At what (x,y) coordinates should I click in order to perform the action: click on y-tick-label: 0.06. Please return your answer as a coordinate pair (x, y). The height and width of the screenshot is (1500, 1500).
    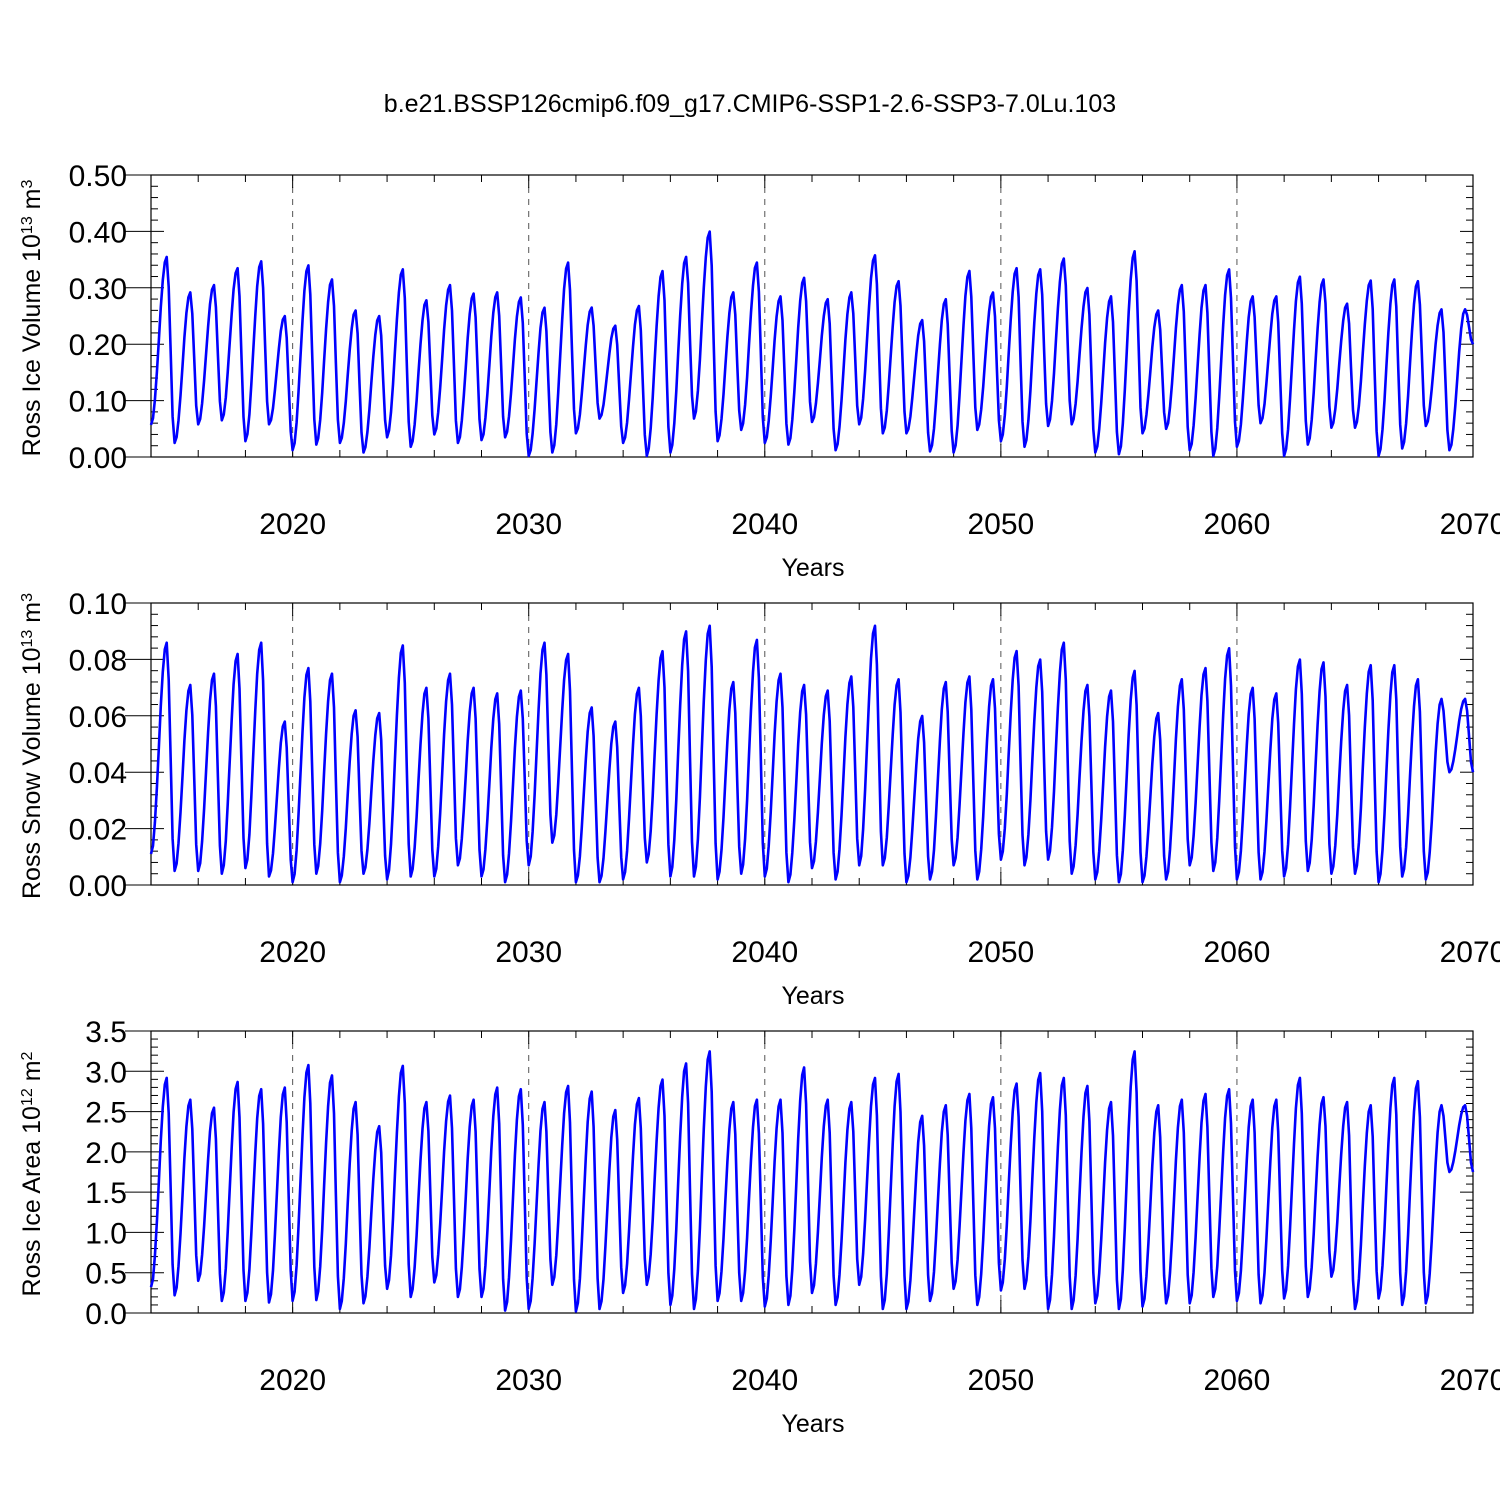
    Looking at the image, I should click on (98, 717).